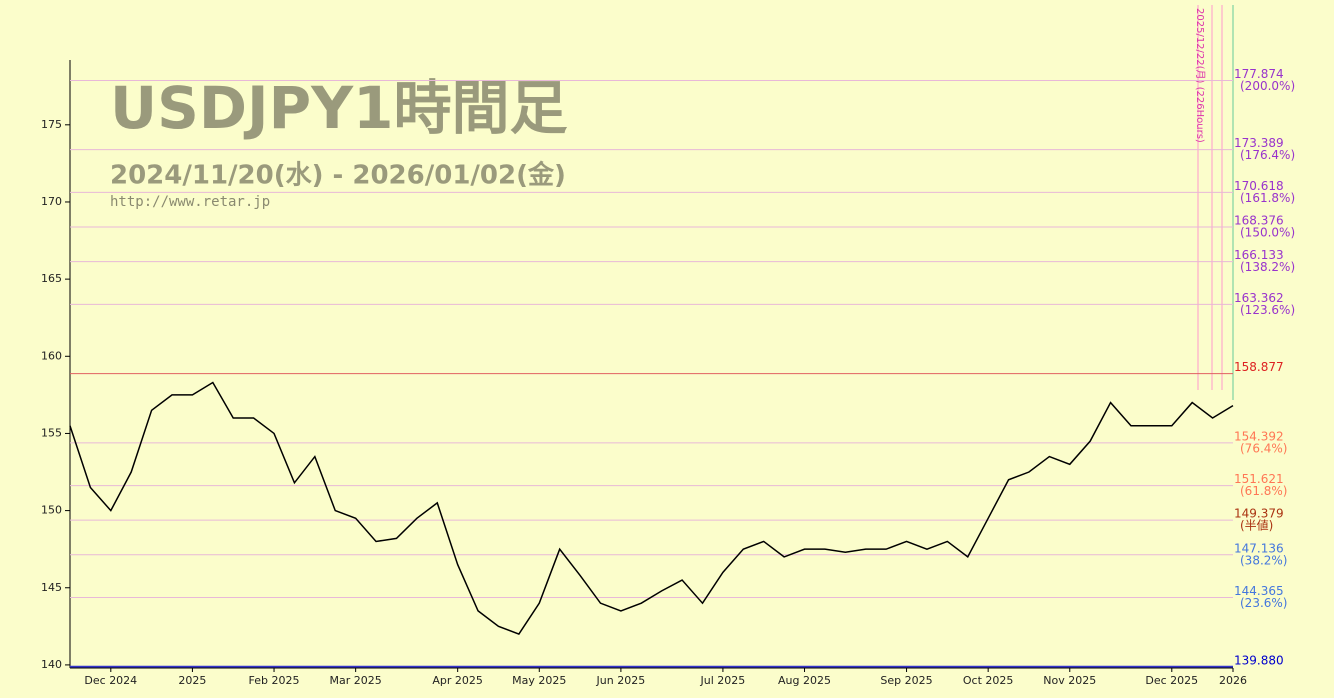 This screenshot has width=1334, height=698. Describe the element at coordinates (988, 680) in the screenshot. I see `x-tick-label: Oct 2025` at that location.